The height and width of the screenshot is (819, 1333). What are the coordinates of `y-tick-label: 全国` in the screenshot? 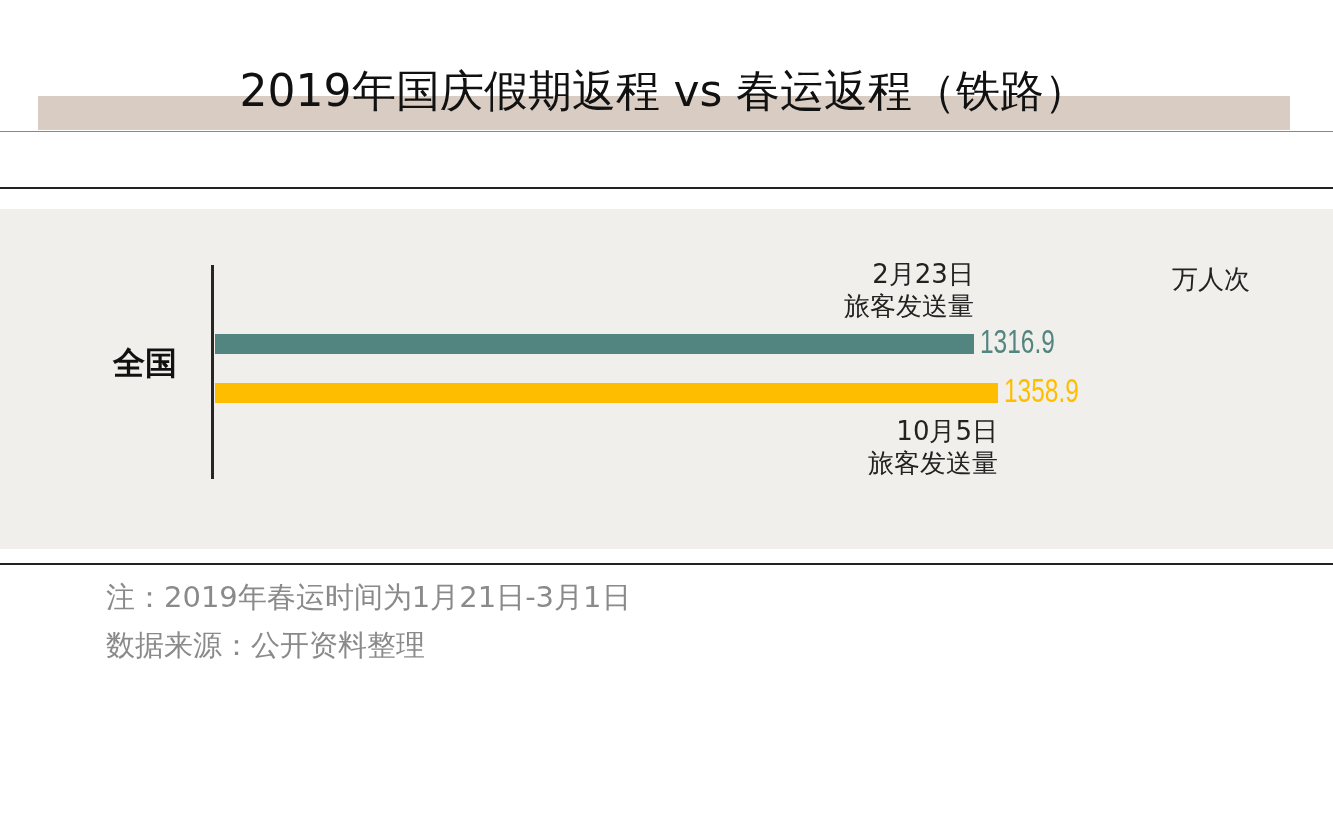 It's located at (145, 363).